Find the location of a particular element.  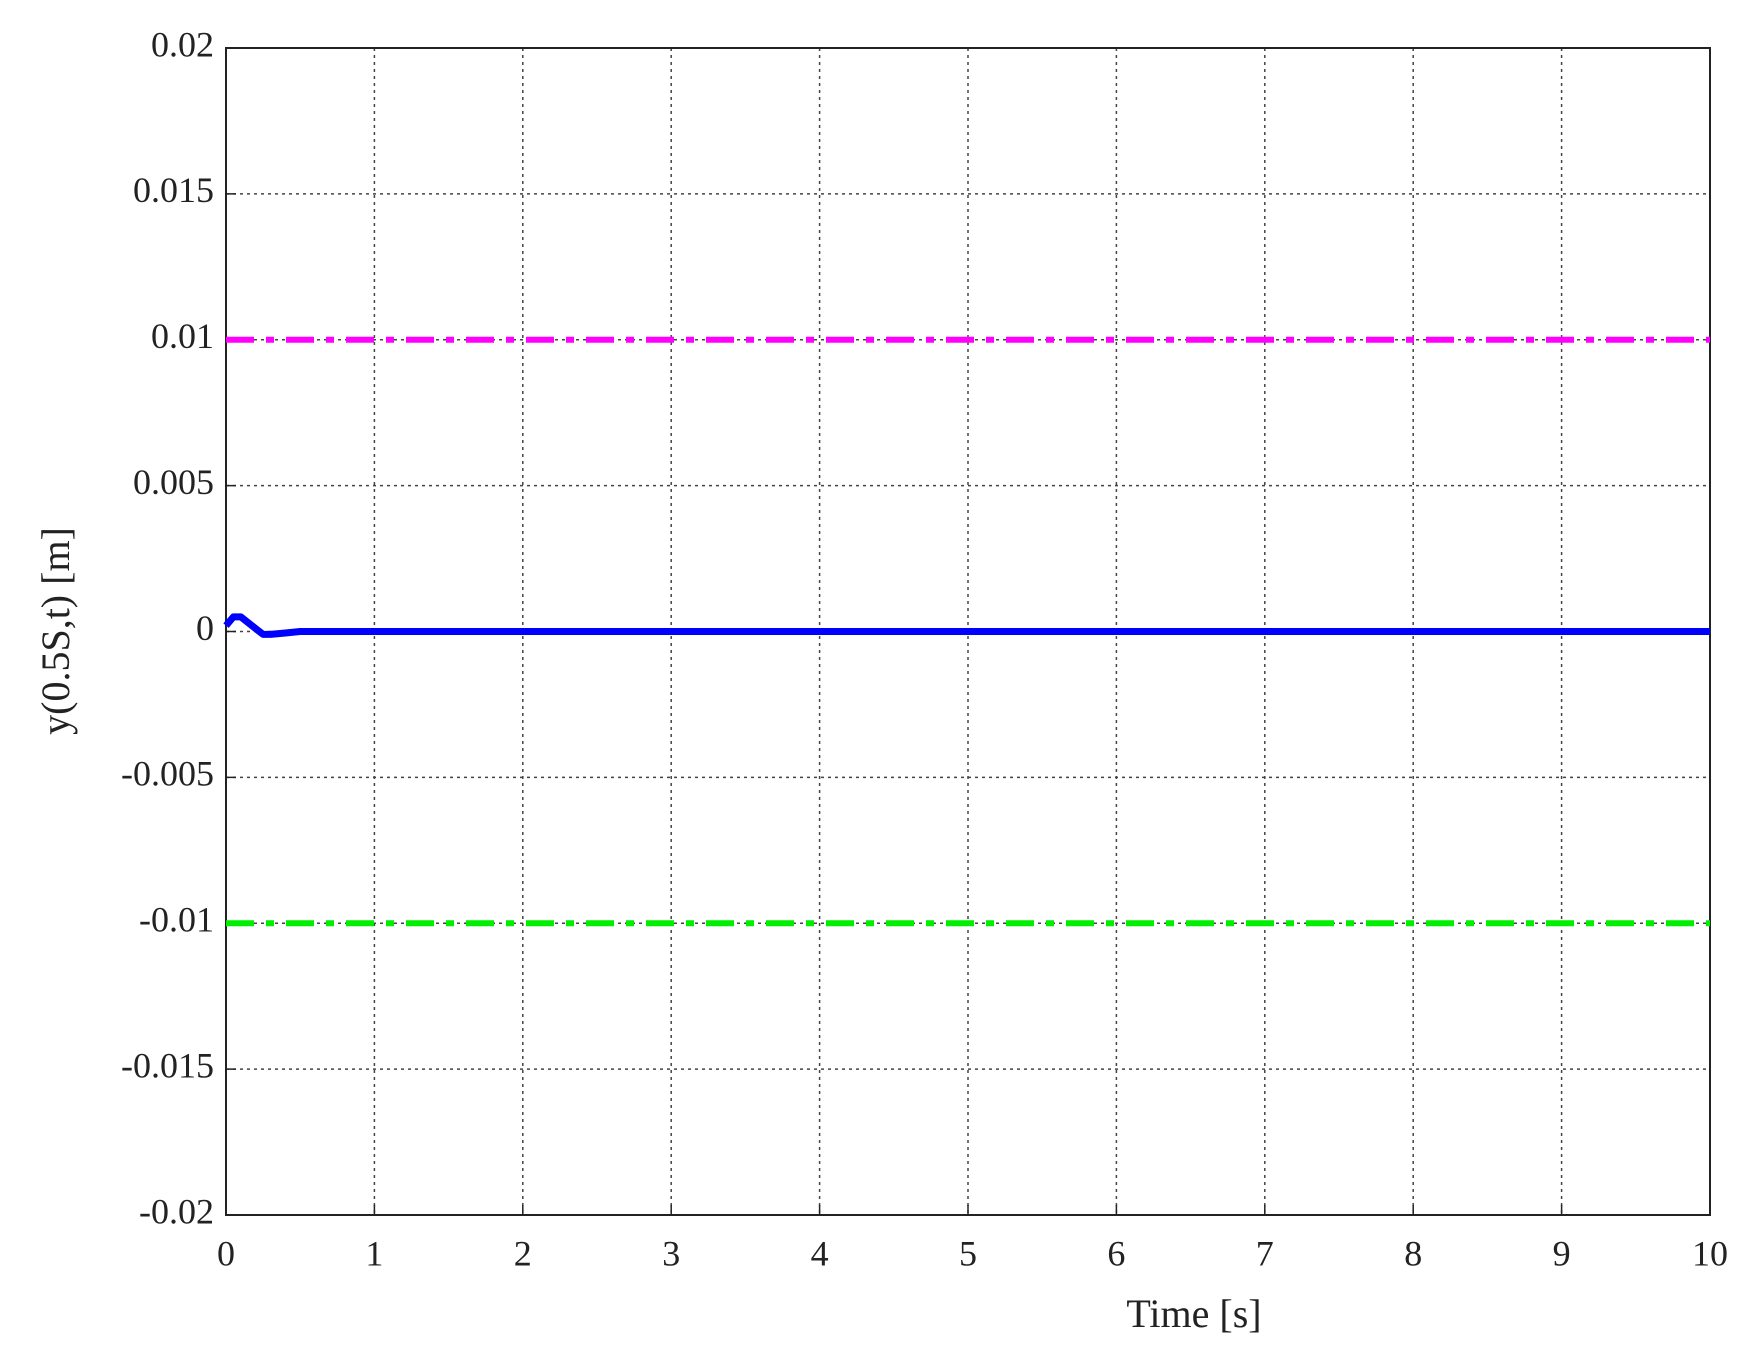

x-tick-label: 8 is located at coordinates (1413, 1253).